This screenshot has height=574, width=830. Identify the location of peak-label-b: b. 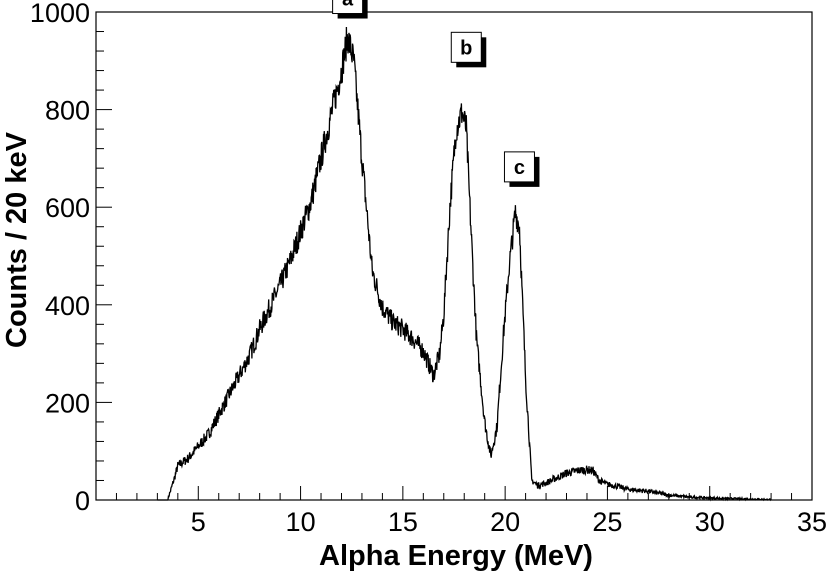
(468, 49).